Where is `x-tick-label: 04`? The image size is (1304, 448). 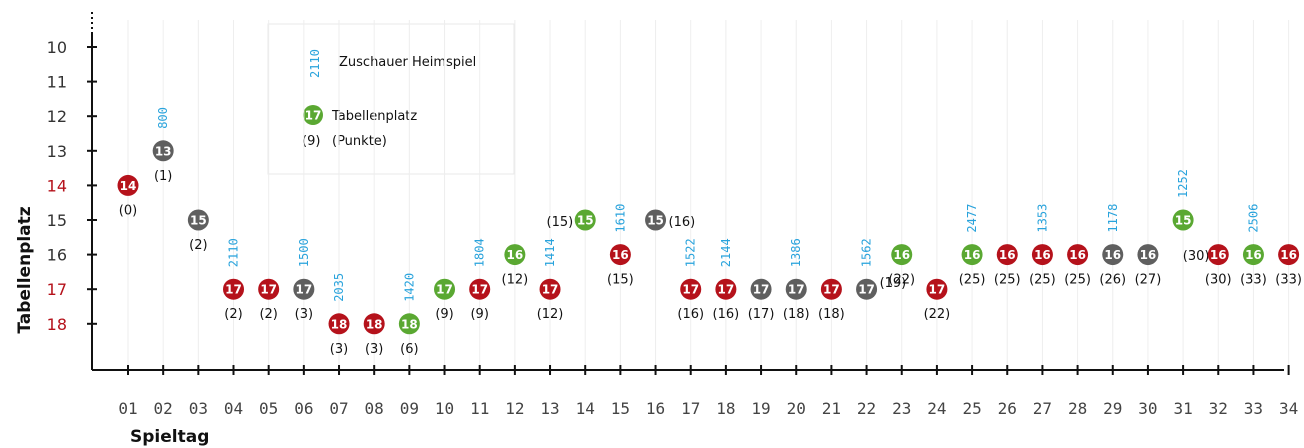
x-tick-label: 04 is located at coordinates (233, 408).